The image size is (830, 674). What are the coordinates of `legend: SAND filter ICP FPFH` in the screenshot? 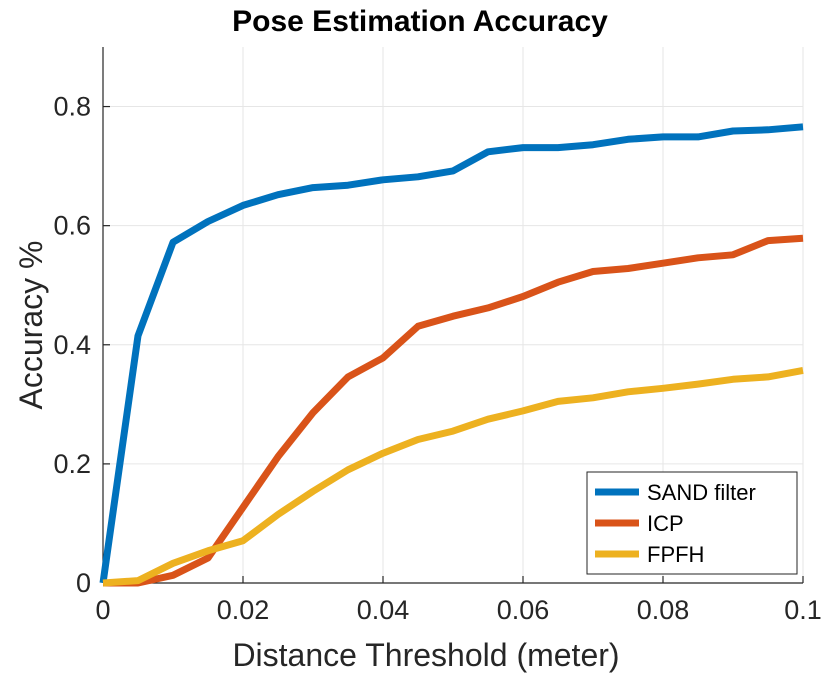 It's located at (692, 523).